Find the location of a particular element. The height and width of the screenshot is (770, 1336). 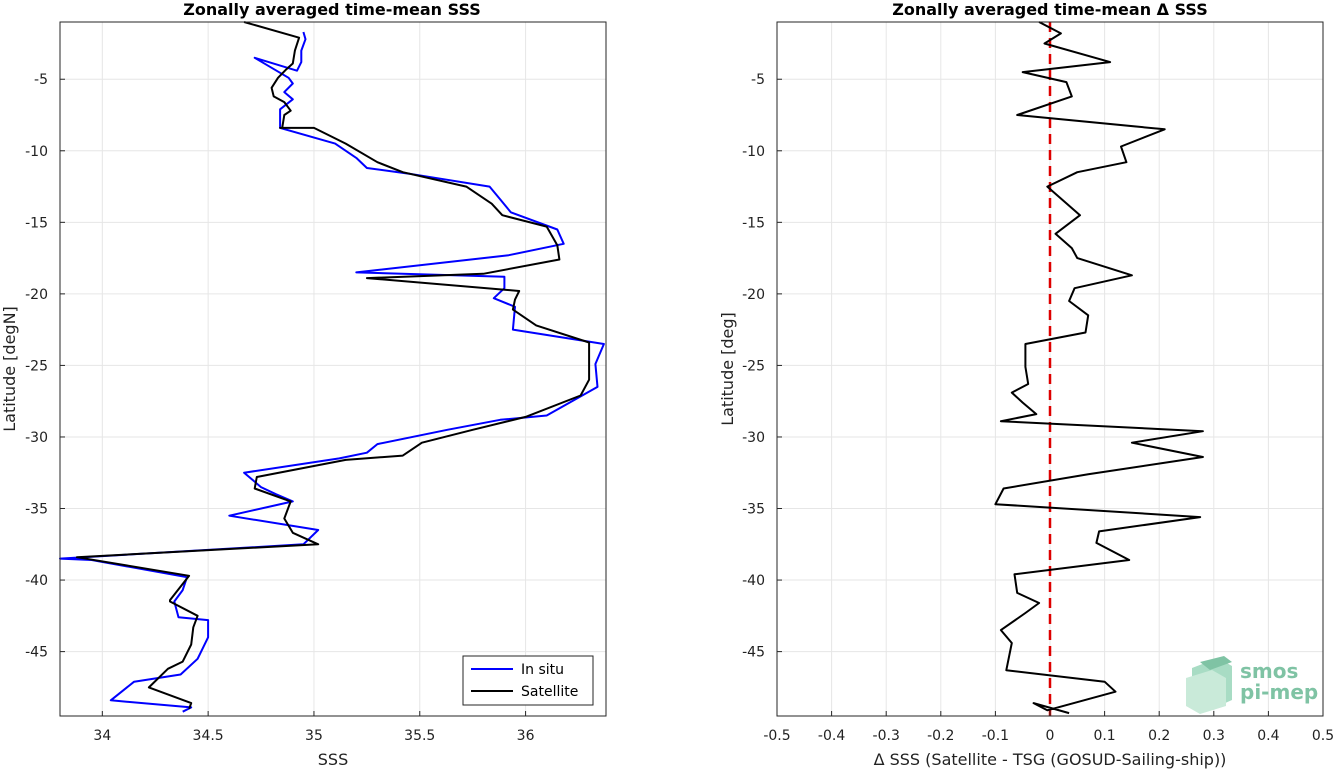

legend-label-in-situ: In situ is located at coordinates (542, 670).